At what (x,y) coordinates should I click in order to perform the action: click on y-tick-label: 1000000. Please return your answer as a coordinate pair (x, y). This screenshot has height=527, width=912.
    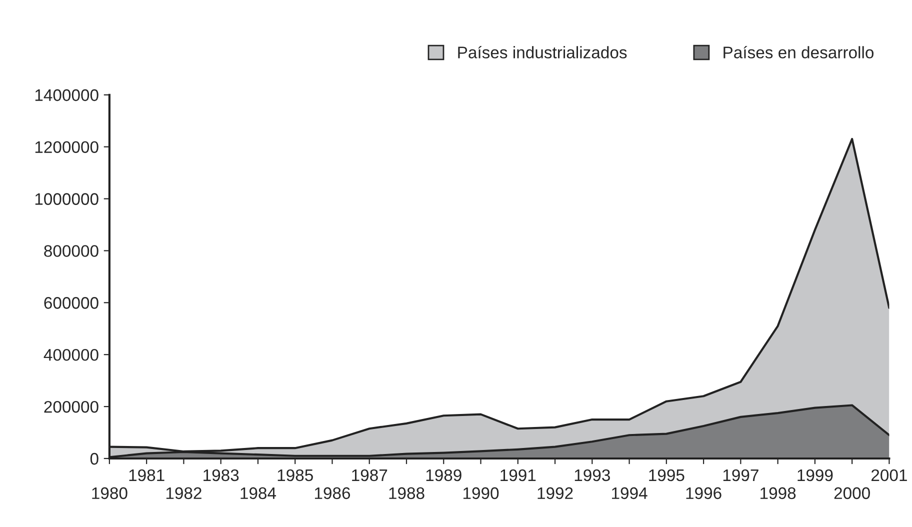
    Looking at the image, I should click on (66, 199).